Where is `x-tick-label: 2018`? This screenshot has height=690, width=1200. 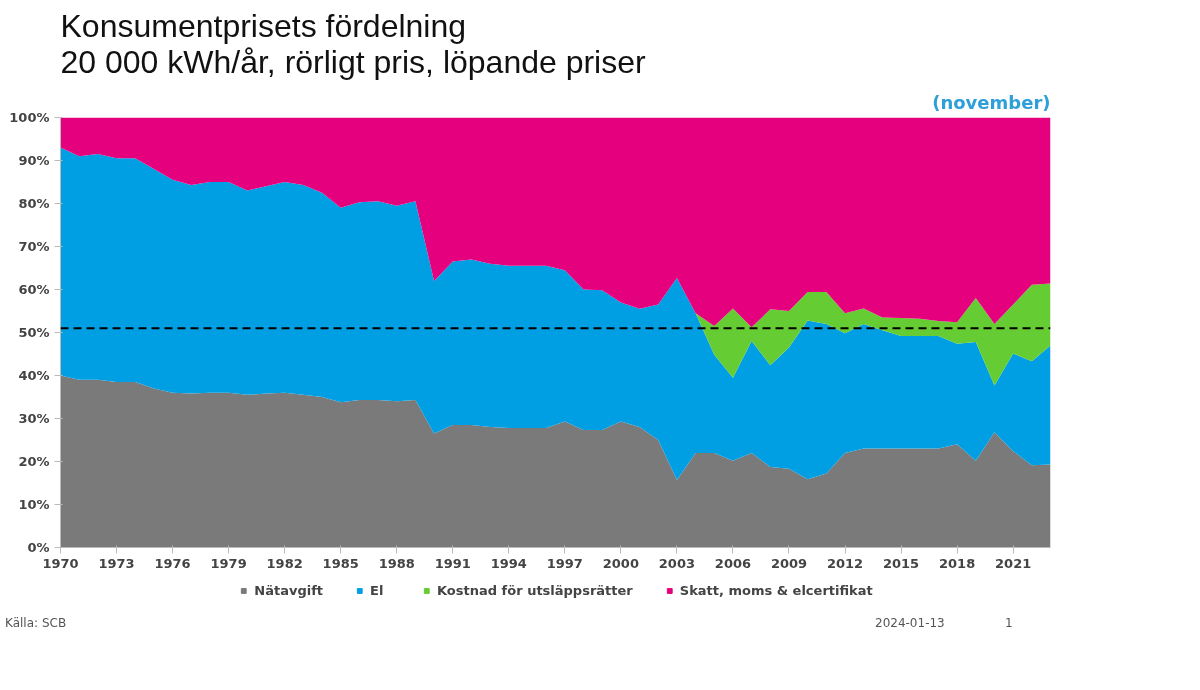 x-tick-label: 2018 is located at coordinates (957, 563).